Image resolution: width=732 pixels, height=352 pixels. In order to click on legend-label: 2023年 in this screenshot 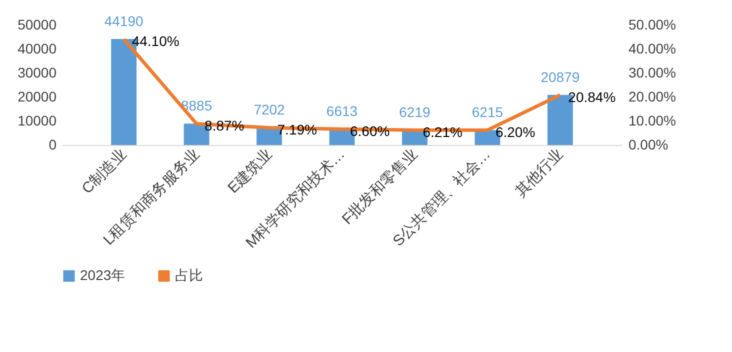, I will do `click(103, 275)`.